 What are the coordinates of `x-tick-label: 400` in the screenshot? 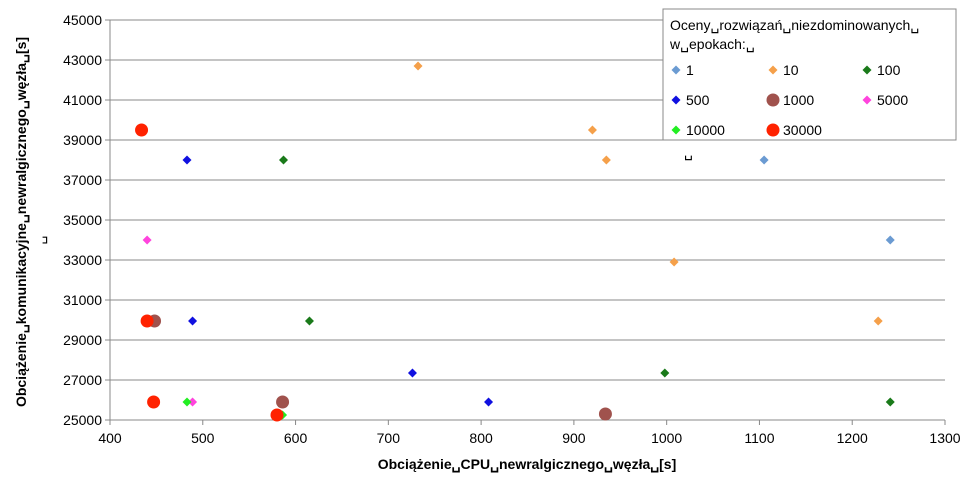 It's located at (110, 438).